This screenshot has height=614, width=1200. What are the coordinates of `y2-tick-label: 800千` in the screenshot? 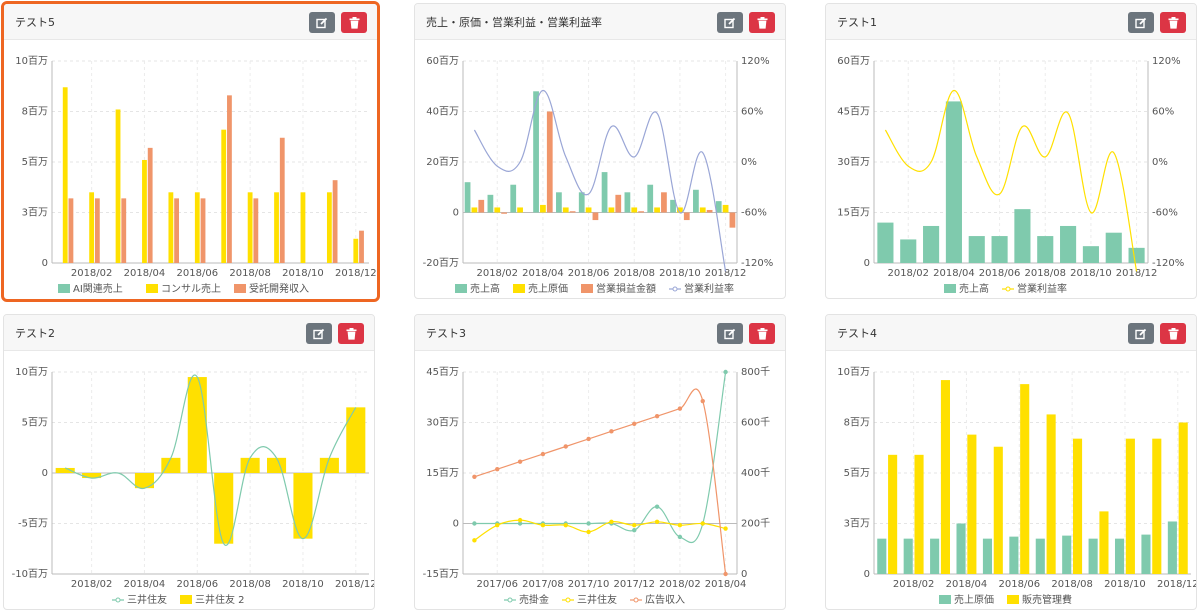 It's located at (755, 372).